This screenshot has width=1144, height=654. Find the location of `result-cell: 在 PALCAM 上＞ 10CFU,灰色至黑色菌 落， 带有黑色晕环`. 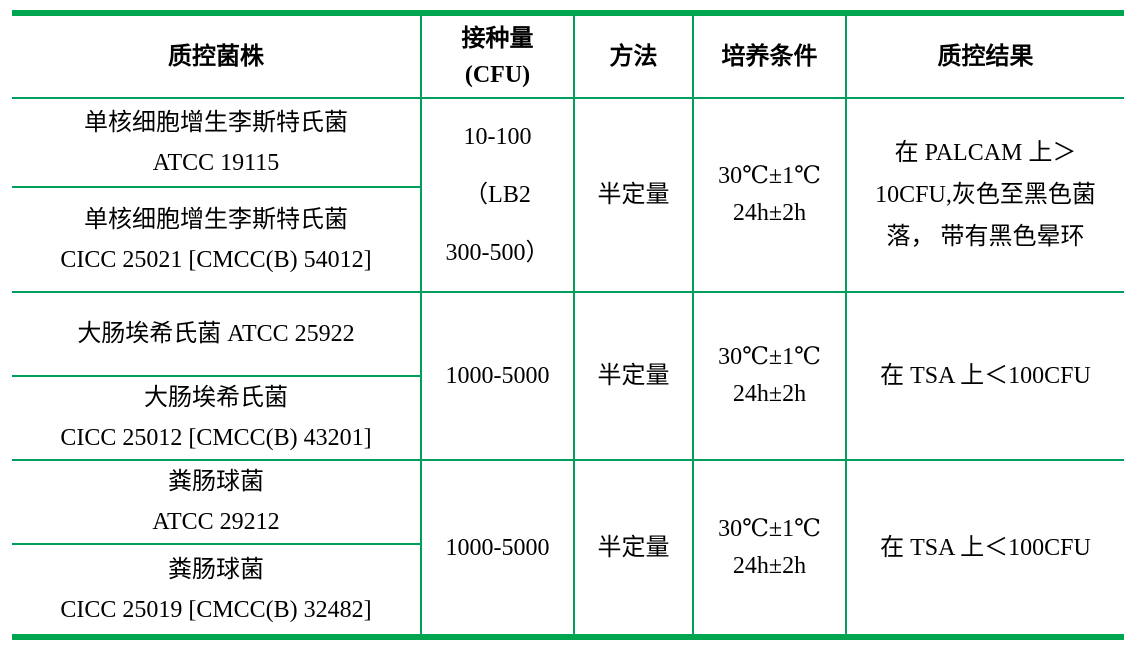

result-cell: 在 PALCAM 上＞ 10CFU,灰色至黑色菌 落， 带有黑色晕环 is located at coordinates (984, 194).